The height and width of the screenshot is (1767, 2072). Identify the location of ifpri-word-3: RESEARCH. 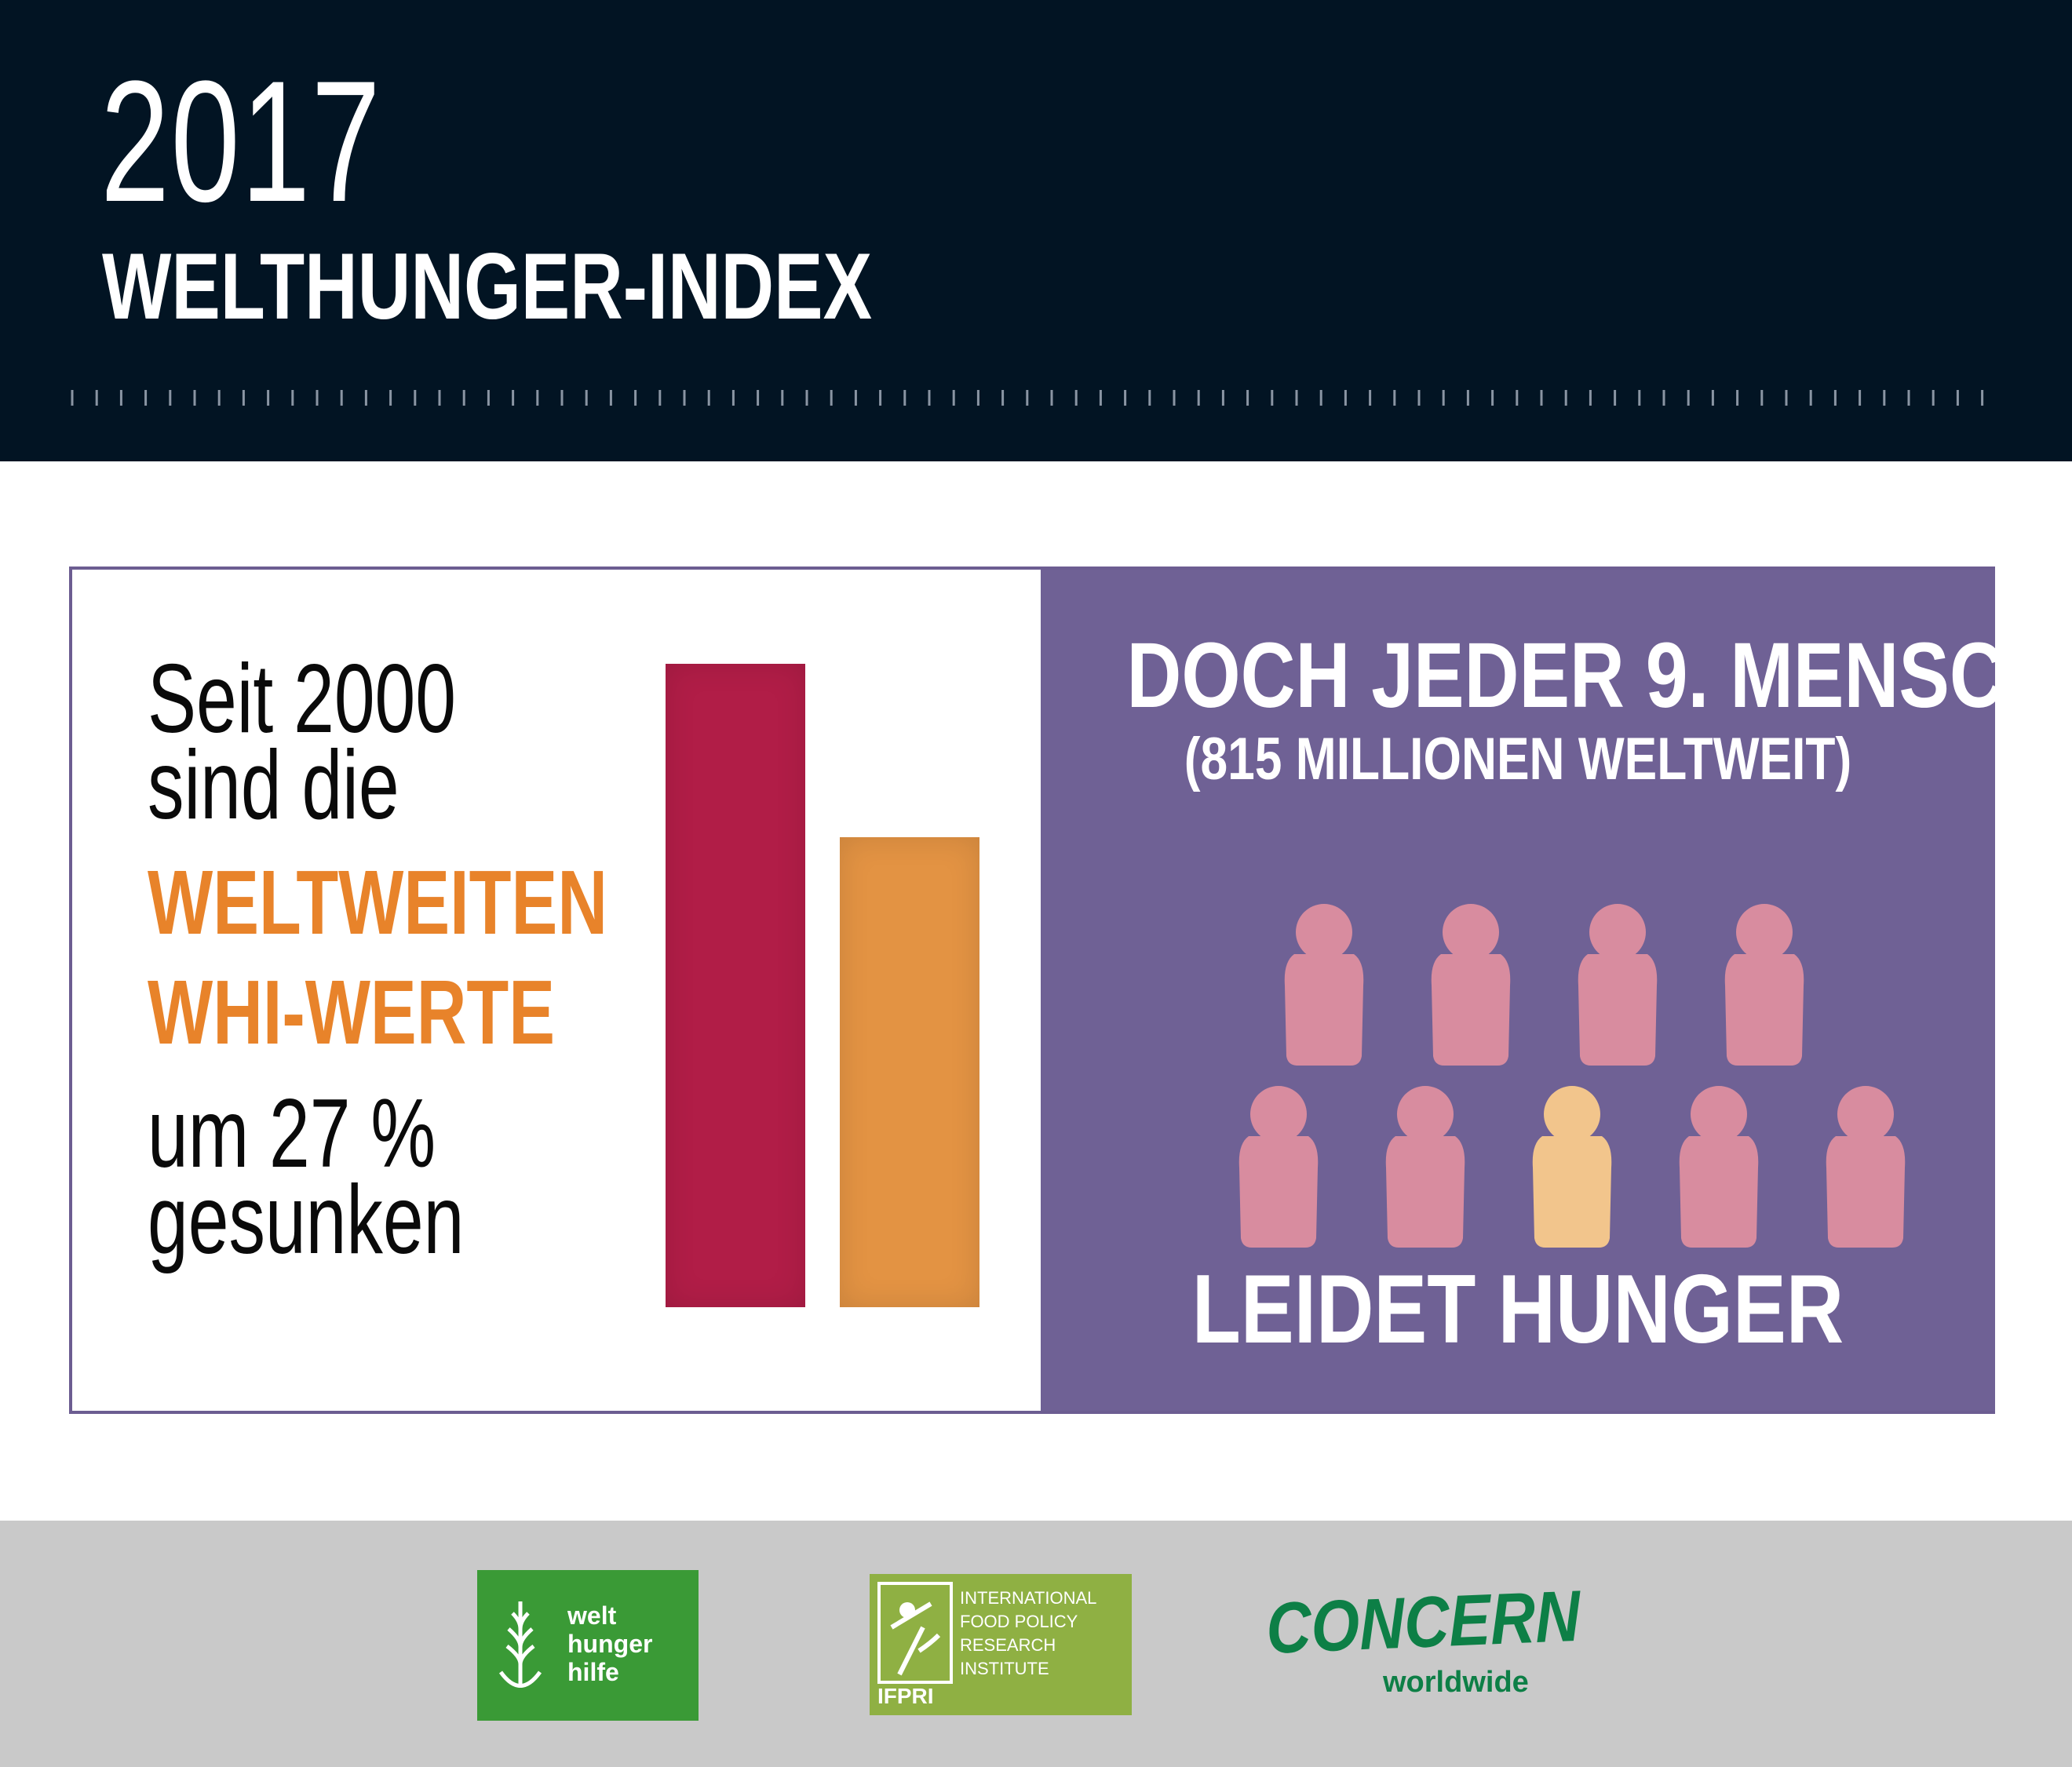
(1008, 1645).